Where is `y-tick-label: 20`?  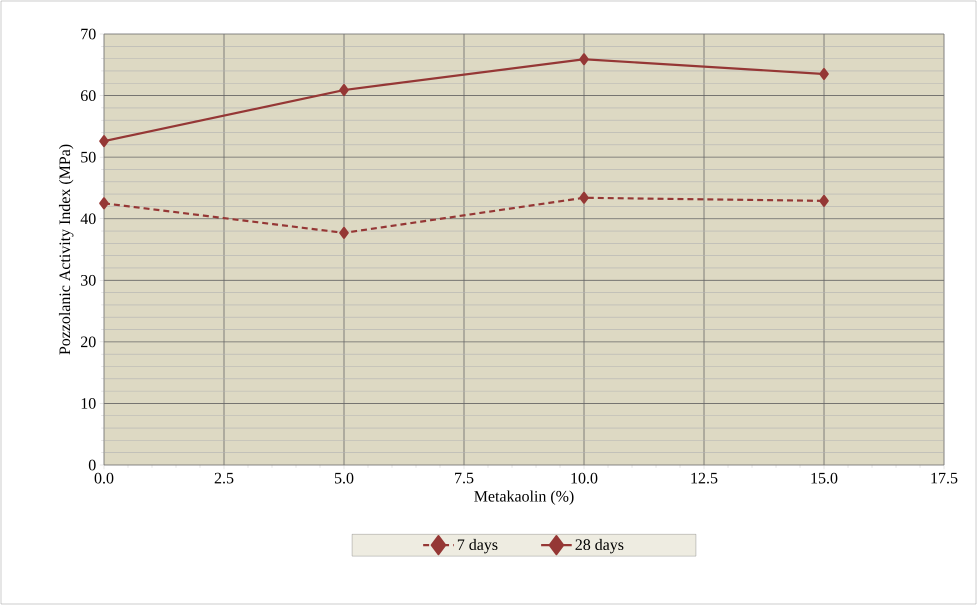
y-tick-label: 20 is located at coordinates (88, 342).